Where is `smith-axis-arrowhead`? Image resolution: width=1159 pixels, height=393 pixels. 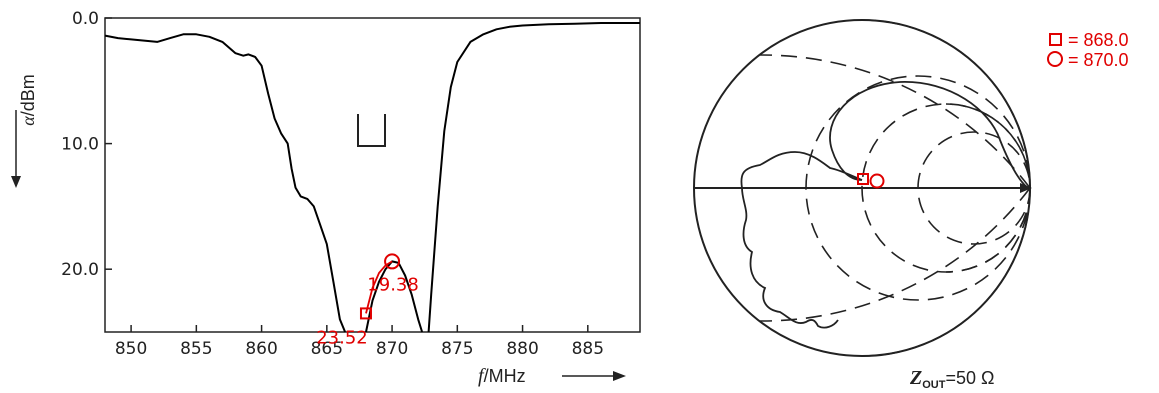
smith-axis-arrowhead is located at coordinates (1026, 188).